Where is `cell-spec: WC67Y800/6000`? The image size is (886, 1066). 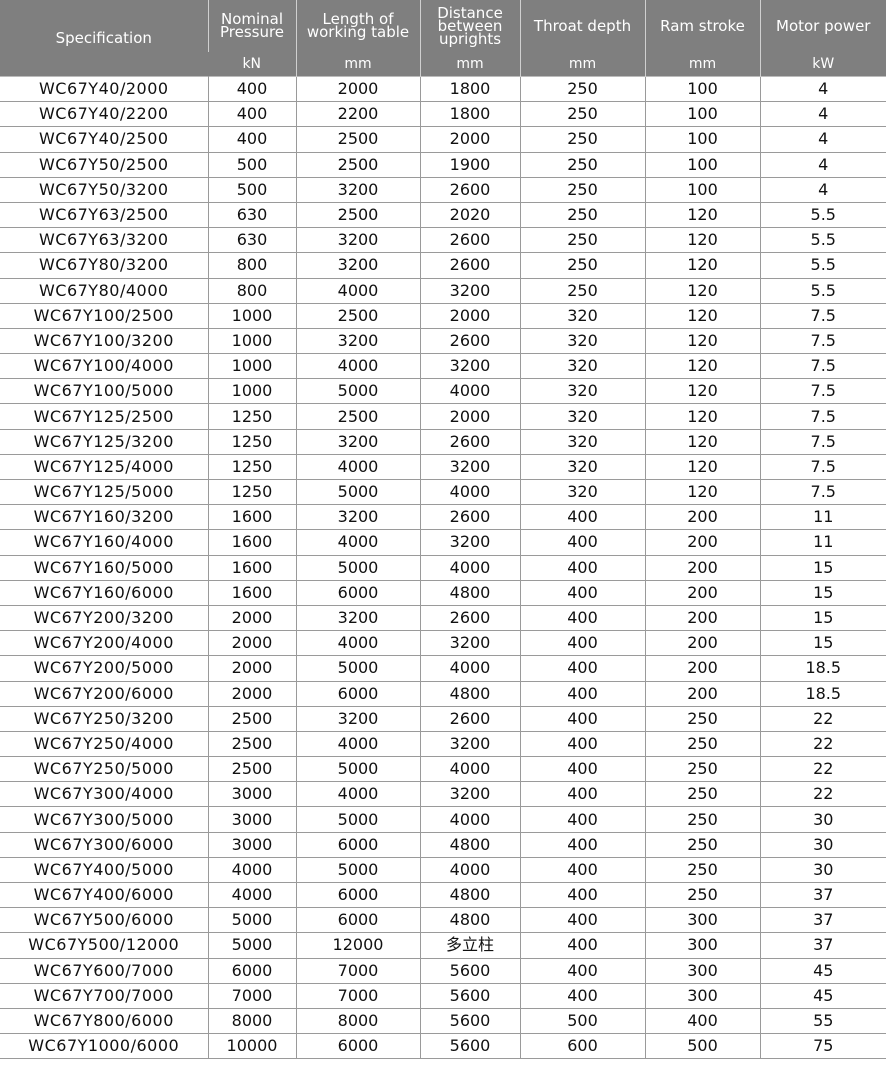 cell-spec: WC67Y800/6000 is located at coordinates (104, 1021).